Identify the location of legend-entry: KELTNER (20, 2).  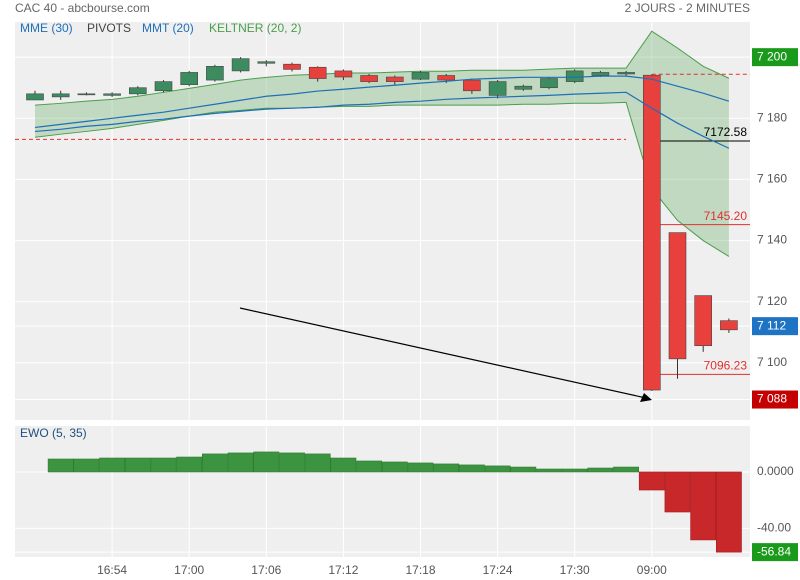
(255, 28).